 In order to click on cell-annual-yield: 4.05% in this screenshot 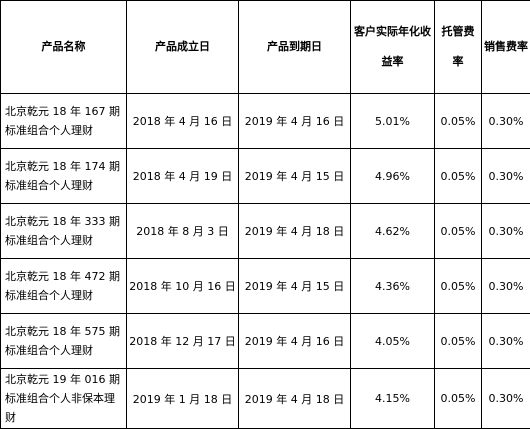, I will do `click(393, 341)`.